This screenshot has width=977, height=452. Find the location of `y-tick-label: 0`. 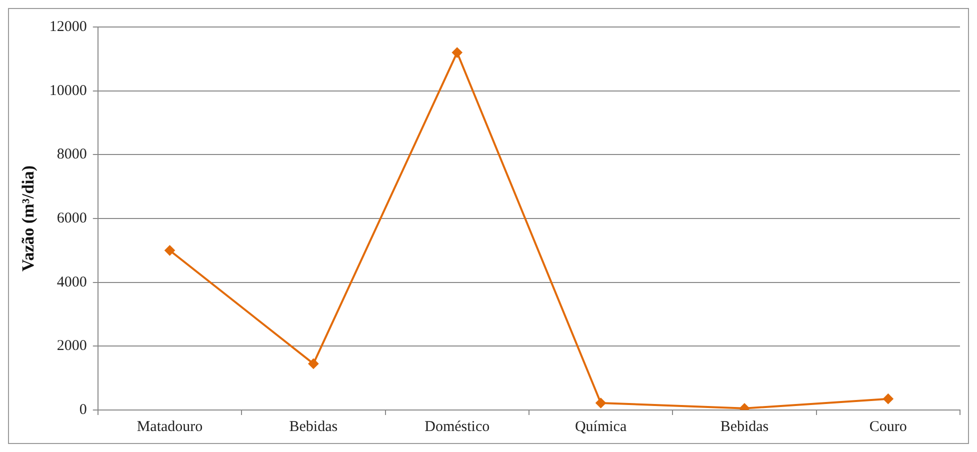

y-tick-label: 0 is located at coordinates (83, 410).